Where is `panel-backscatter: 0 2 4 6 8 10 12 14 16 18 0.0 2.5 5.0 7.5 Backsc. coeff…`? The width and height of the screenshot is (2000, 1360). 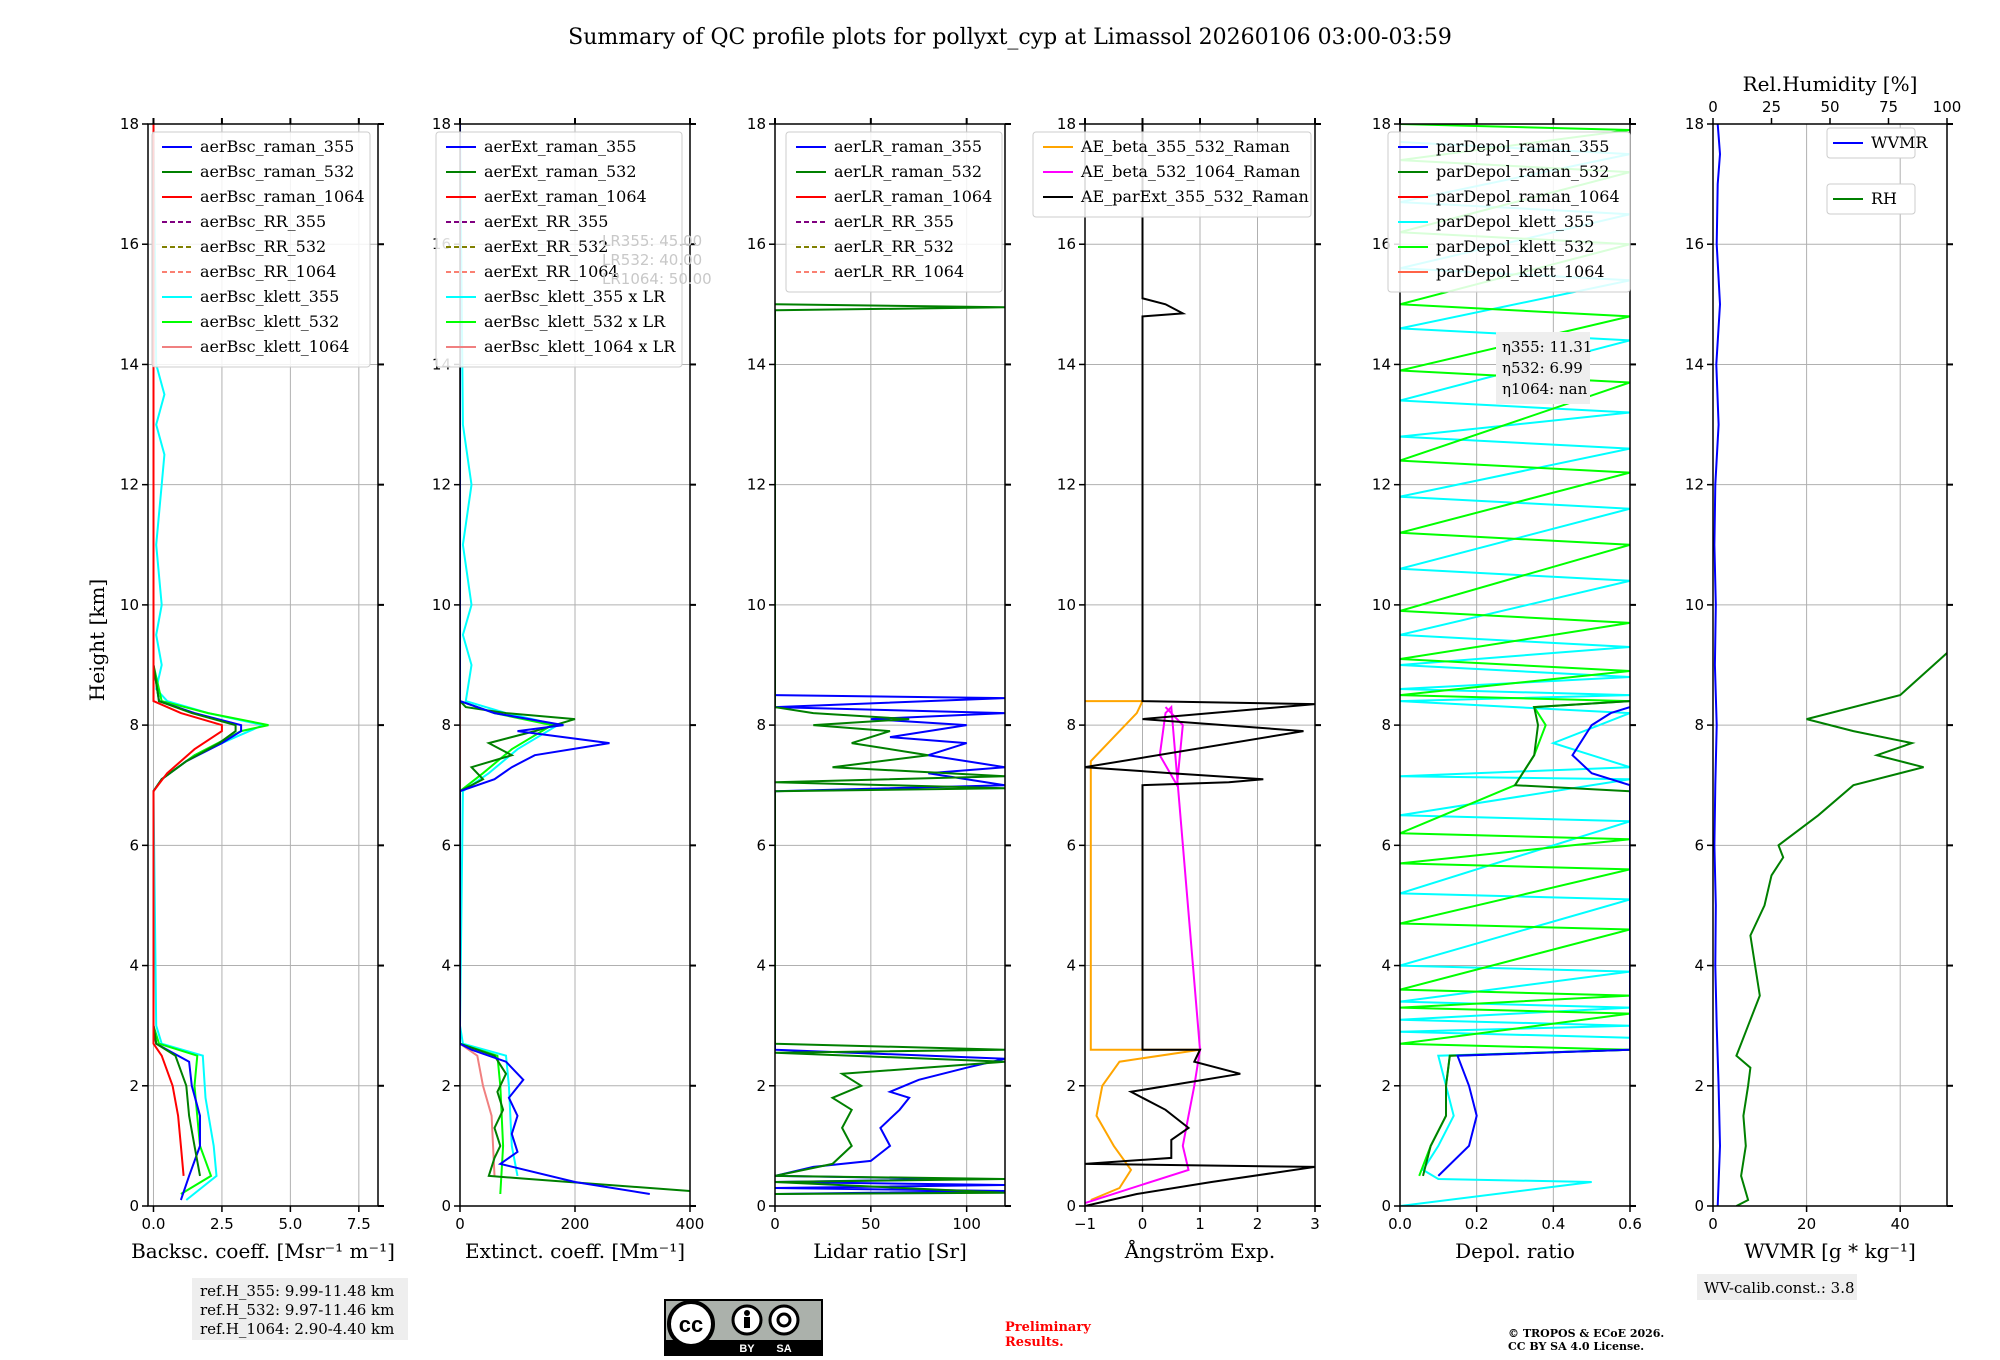 panel-backscatter: 0 2 4 6 8 10 12 14 16 18 0.0 2.5 5.0 7.5 Backsc. coeff… is located at coordinates (257, 689).